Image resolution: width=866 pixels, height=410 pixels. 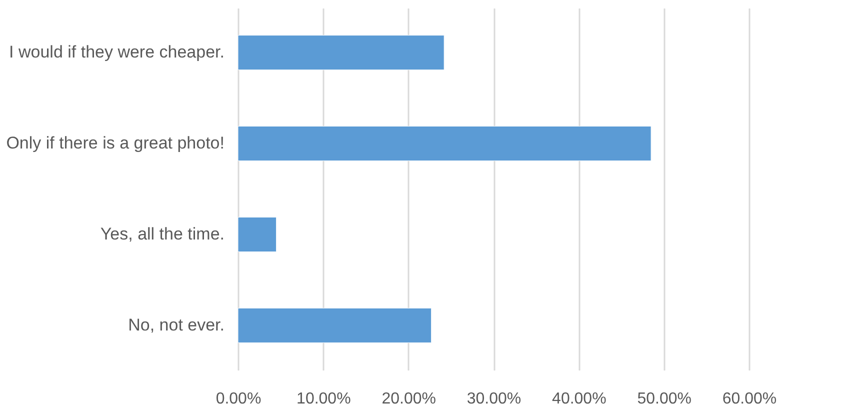 I want to click on x-tick-label: 30.00%, so click(x=494, y=399).